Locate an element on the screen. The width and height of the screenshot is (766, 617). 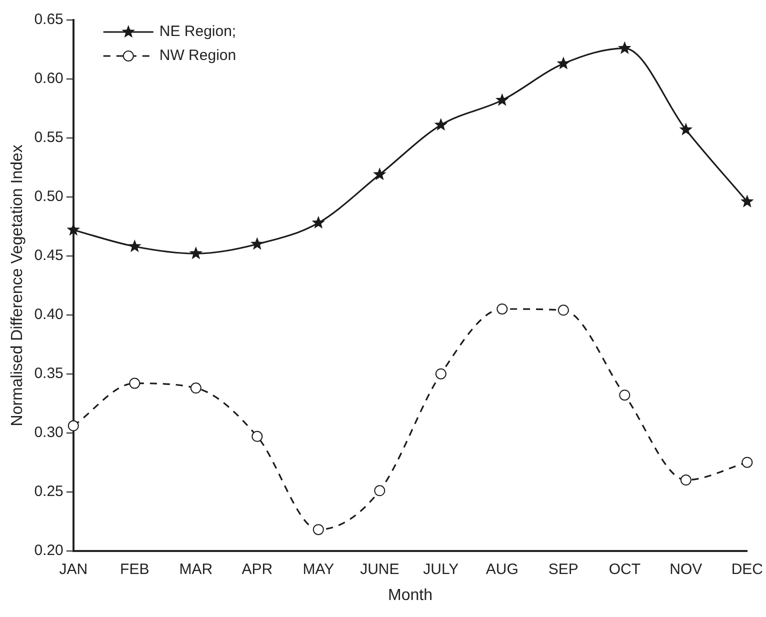
y-axis-title: Normalised Difference Vegetation Index is located at coordinates (17, 285).